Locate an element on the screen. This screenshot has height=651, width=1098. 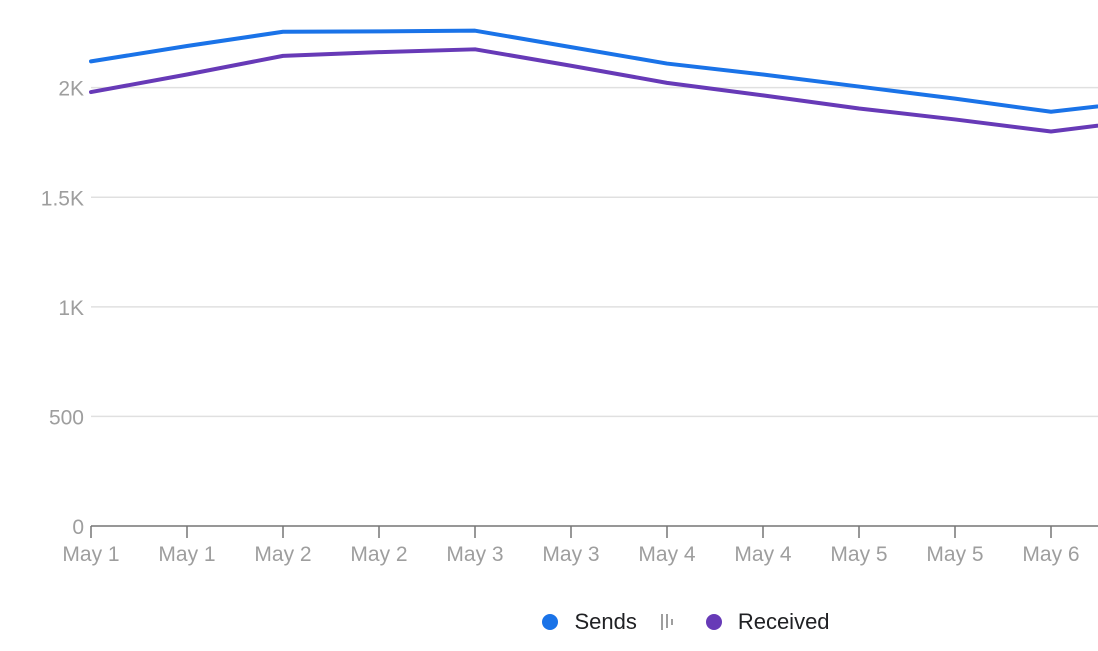
y-tick-label: 500 is located at coordinates (66, 417).